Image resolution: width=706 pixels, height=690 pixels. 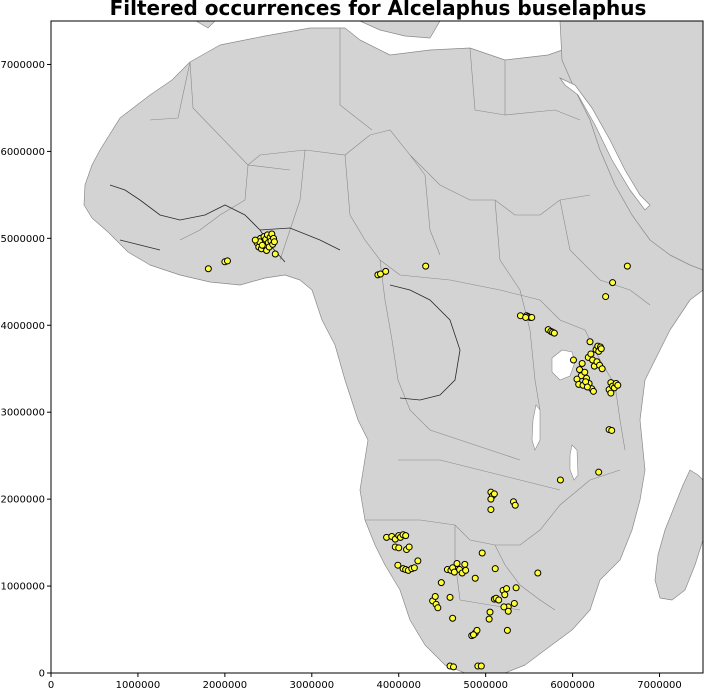 What do you see at coordinates (398, 685) in the screenshot?
I see `x-tick-label: 4000000` at bounding box center [398, 685].